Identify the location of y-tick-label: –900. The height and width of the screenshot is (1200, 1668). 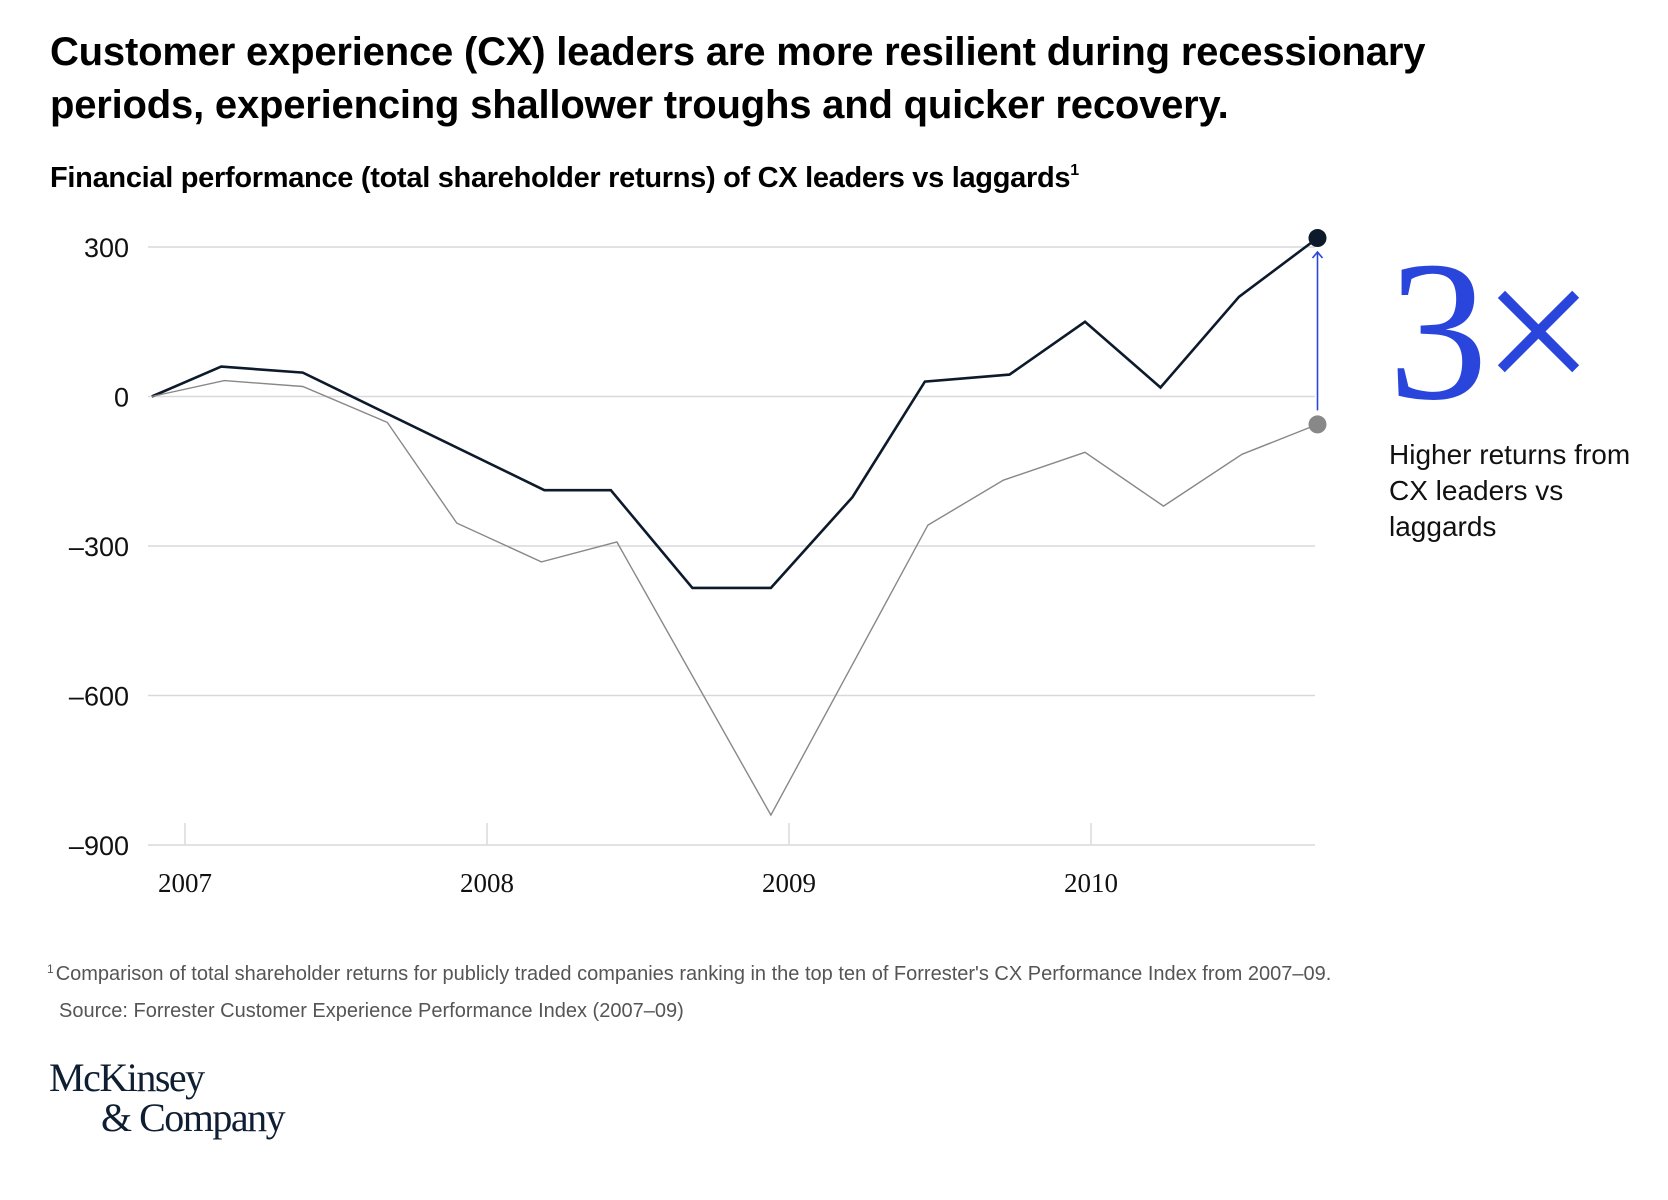
(99, 846).